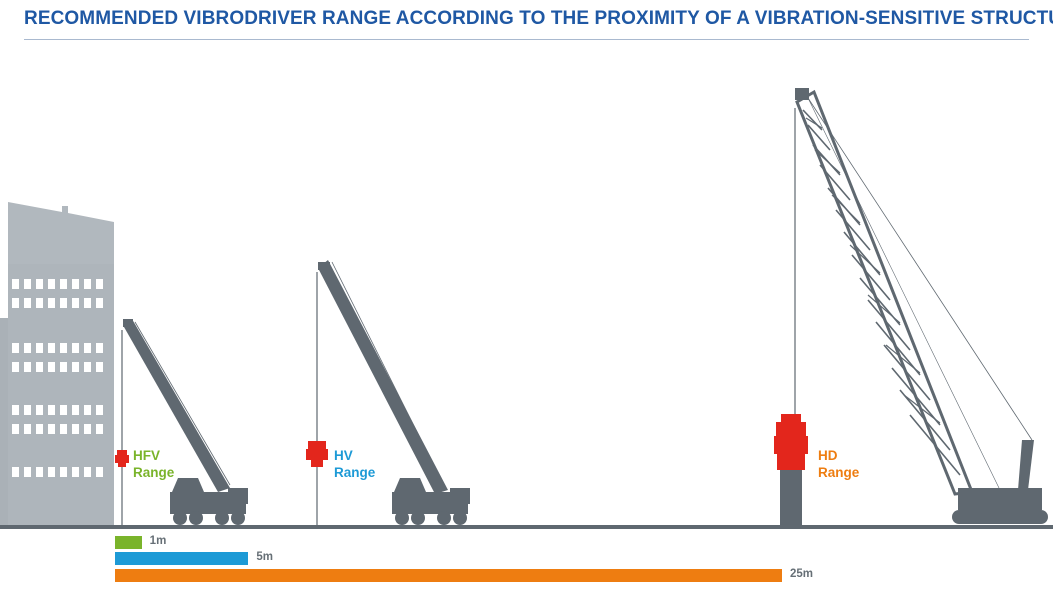 Image resolution: width=1053 pixels, height=589 pixels. I want to click on building-windows, so click(57, 378).